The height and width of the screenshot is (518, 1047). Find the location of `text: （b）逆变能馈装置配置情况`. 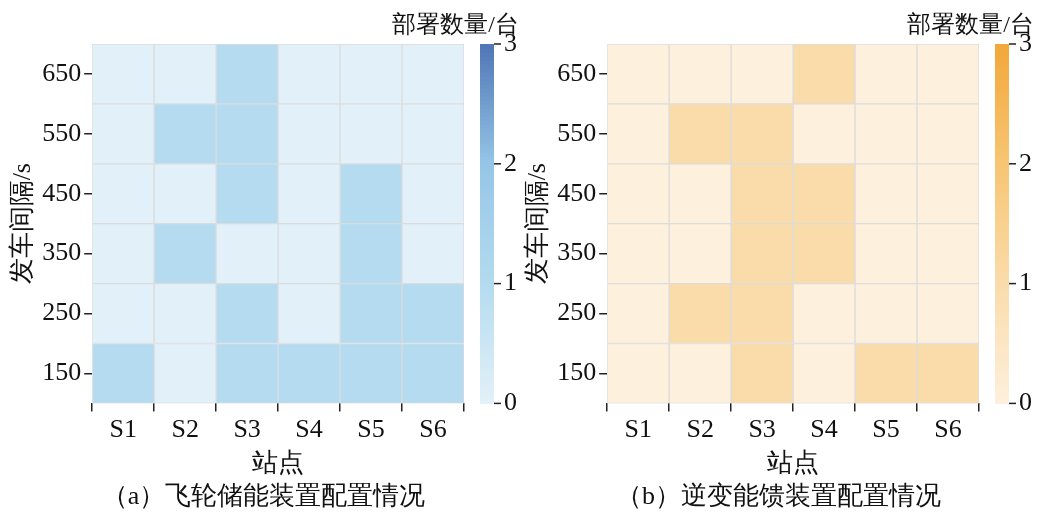

text: （b）逆变能馈装置配置情况 is located at coordinates (778, 496).